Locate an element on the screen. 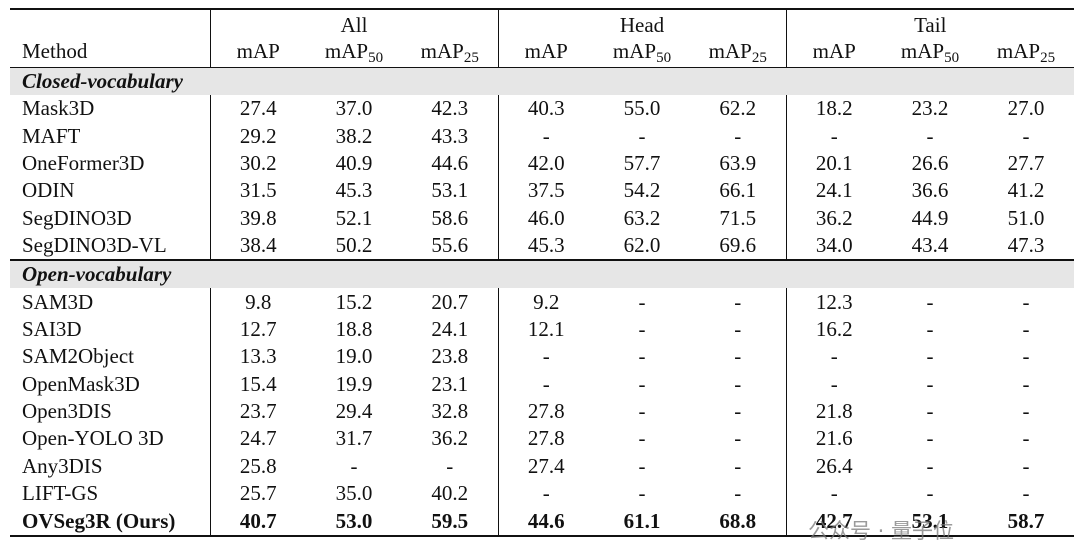  method-cell: Mask3D is located at coordinates (58, 108).